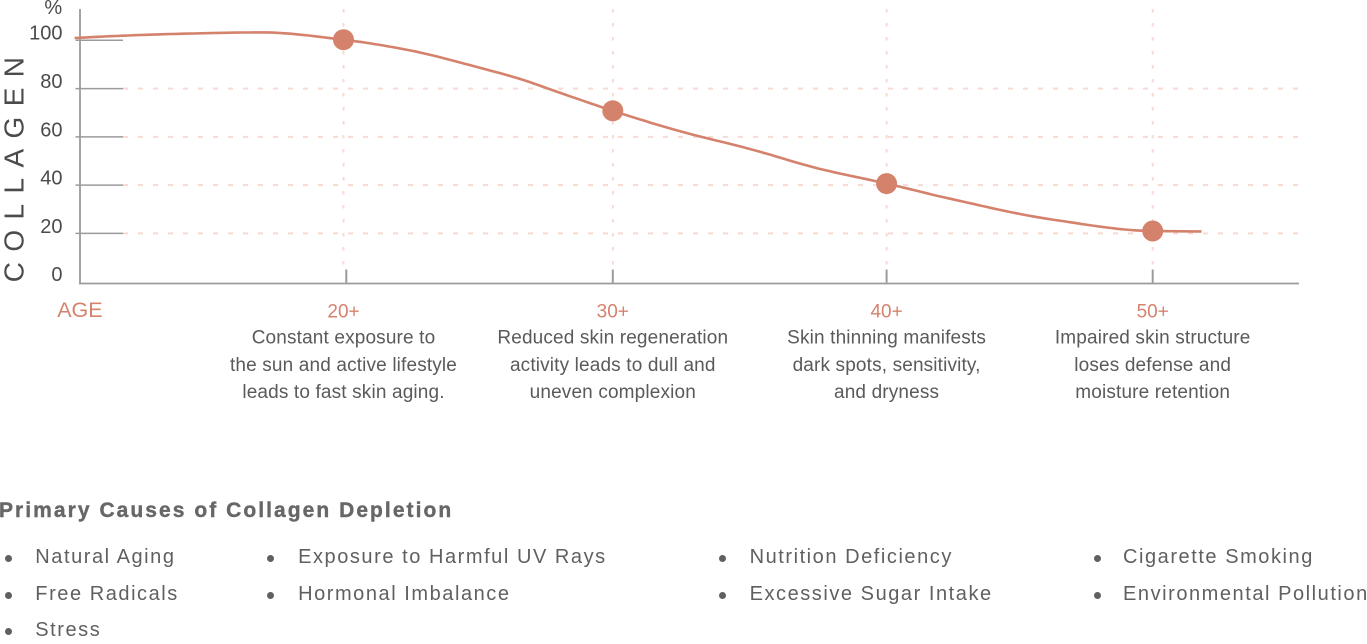  What do you see at coordinates (343, 392) in the screenshot?
I see `svg-text: leads to fast skin aging.` at bounding box center [343, 392].